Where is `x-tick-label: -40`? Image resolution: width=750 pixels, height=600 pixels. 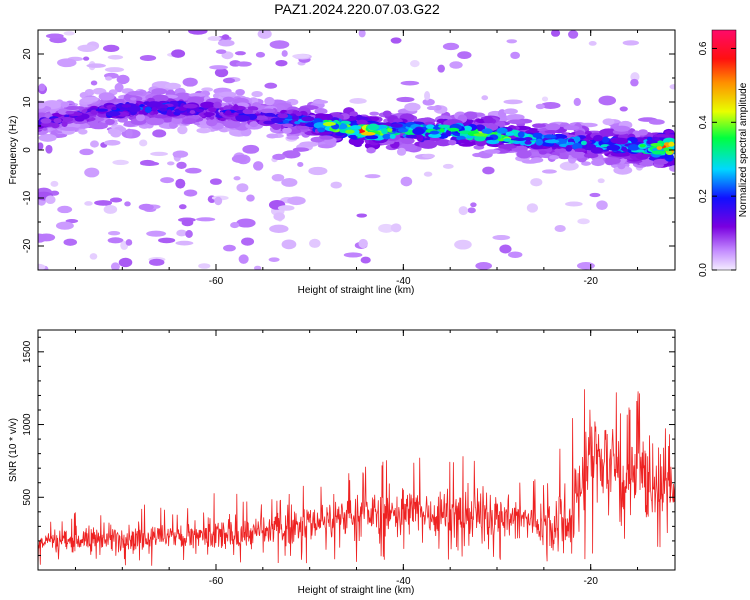
x-tick-label: -40 is located at coordinates (403, 581).